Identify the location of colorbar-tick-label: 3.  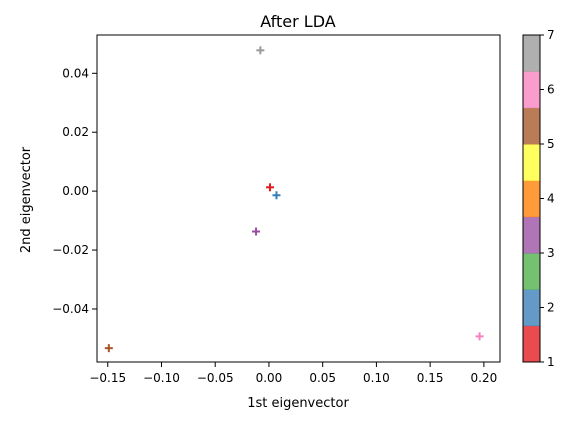
(551, 253).